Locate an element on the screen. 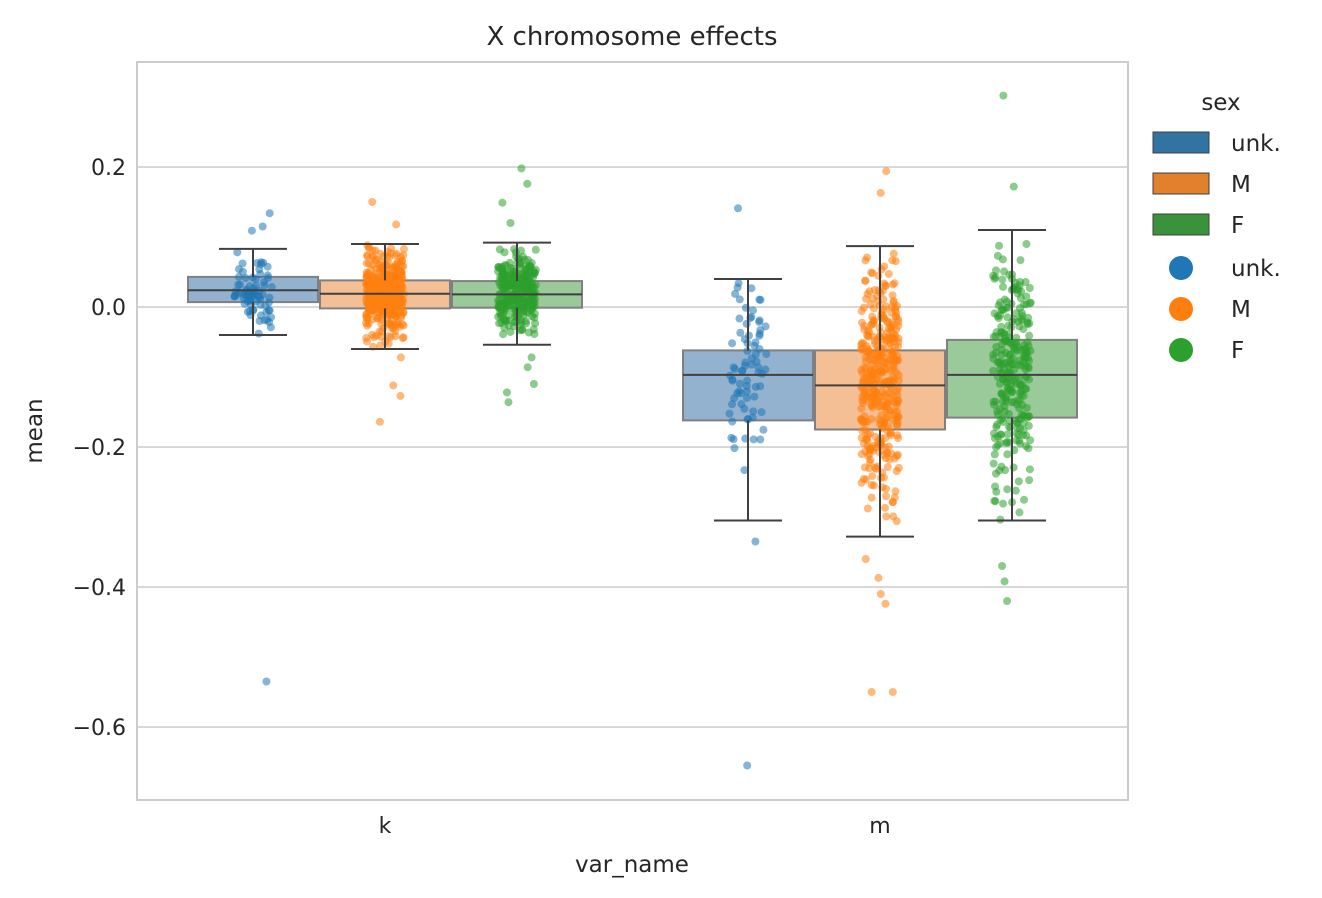 This screenshot has width=1322, height=898. legend-label: F is located at coordinates (1237, 351).